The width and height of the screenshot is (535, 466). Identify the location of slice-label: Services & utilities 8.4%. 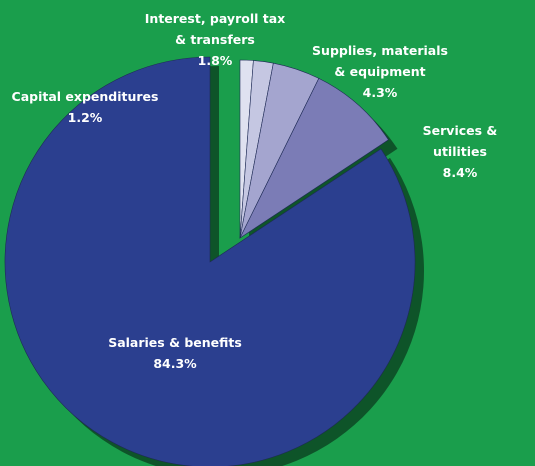
(460, 151).